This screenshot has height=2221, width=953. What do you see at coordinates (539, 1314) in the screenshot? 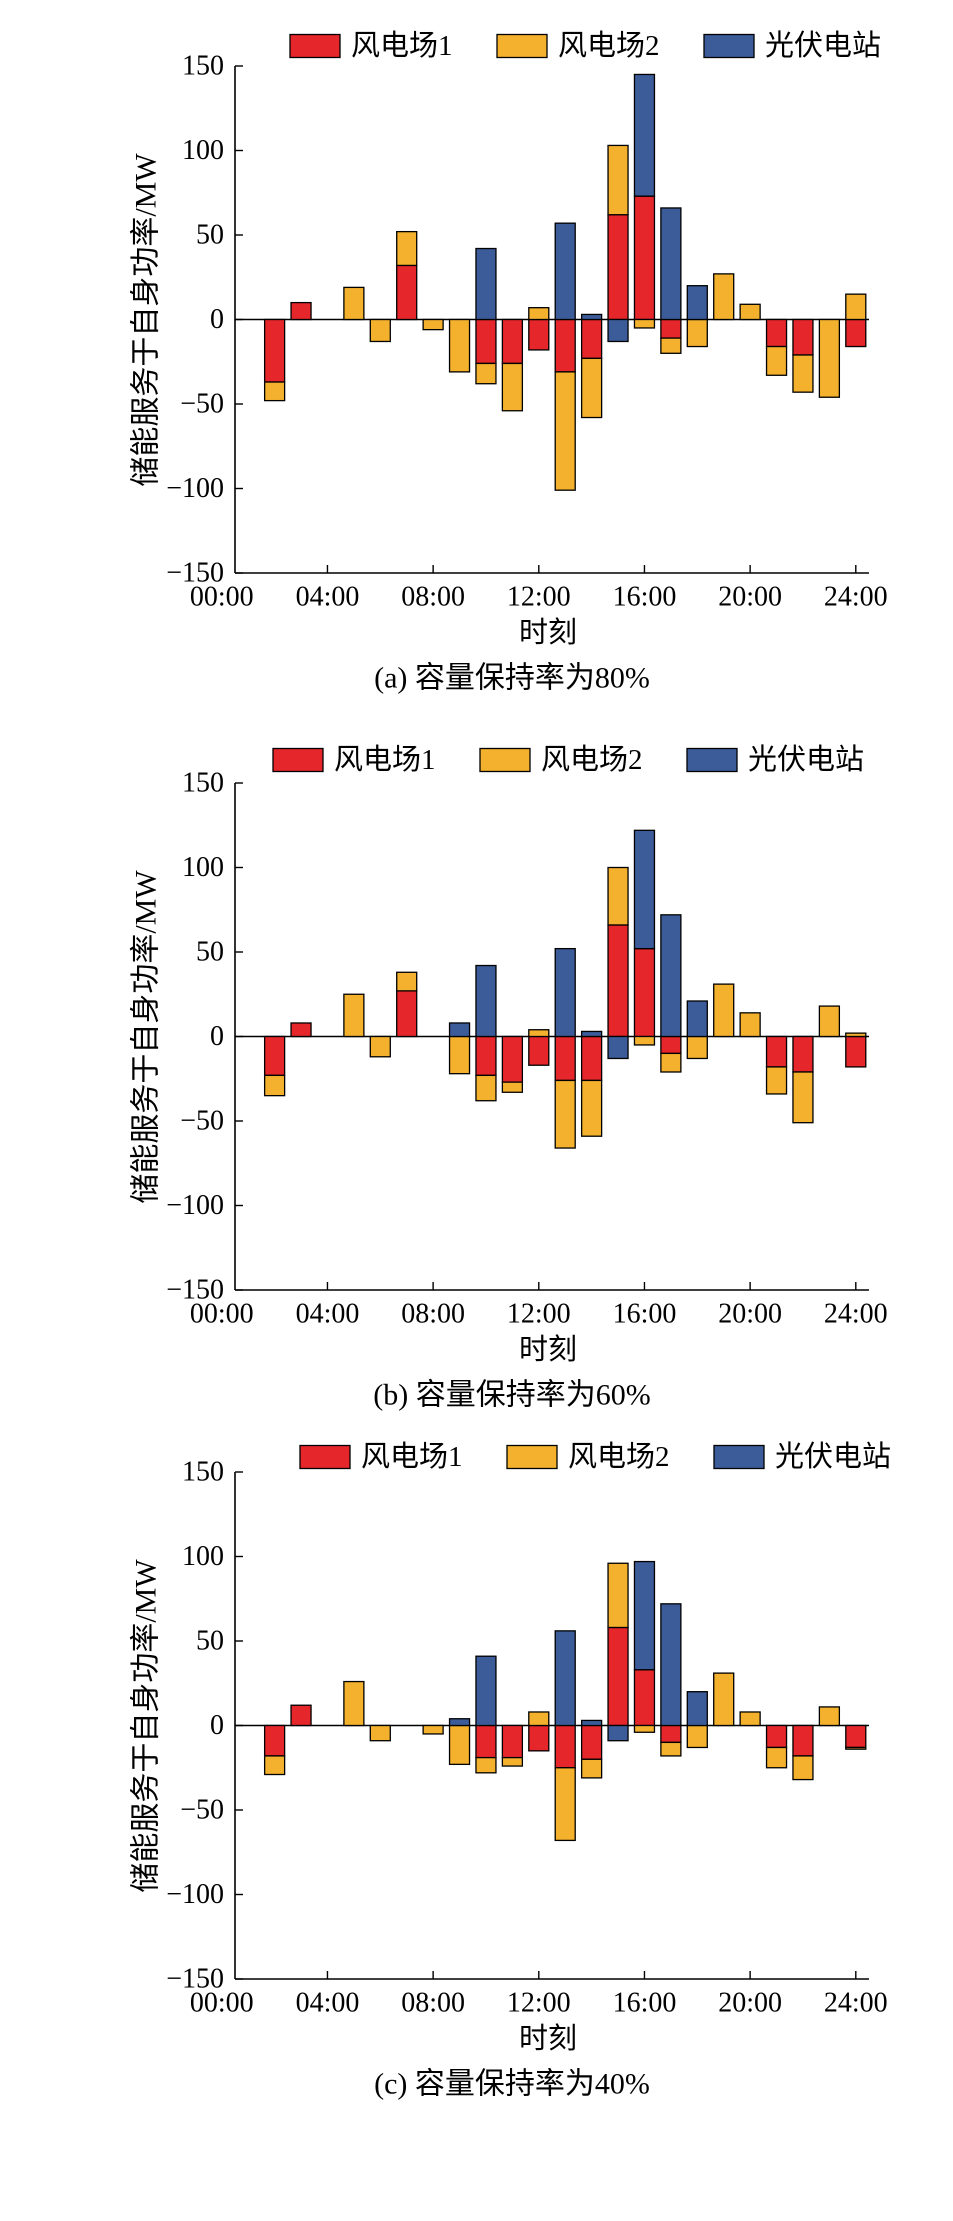
I see `x-tick-label: 12:00` at bounding box center [539, 1314].